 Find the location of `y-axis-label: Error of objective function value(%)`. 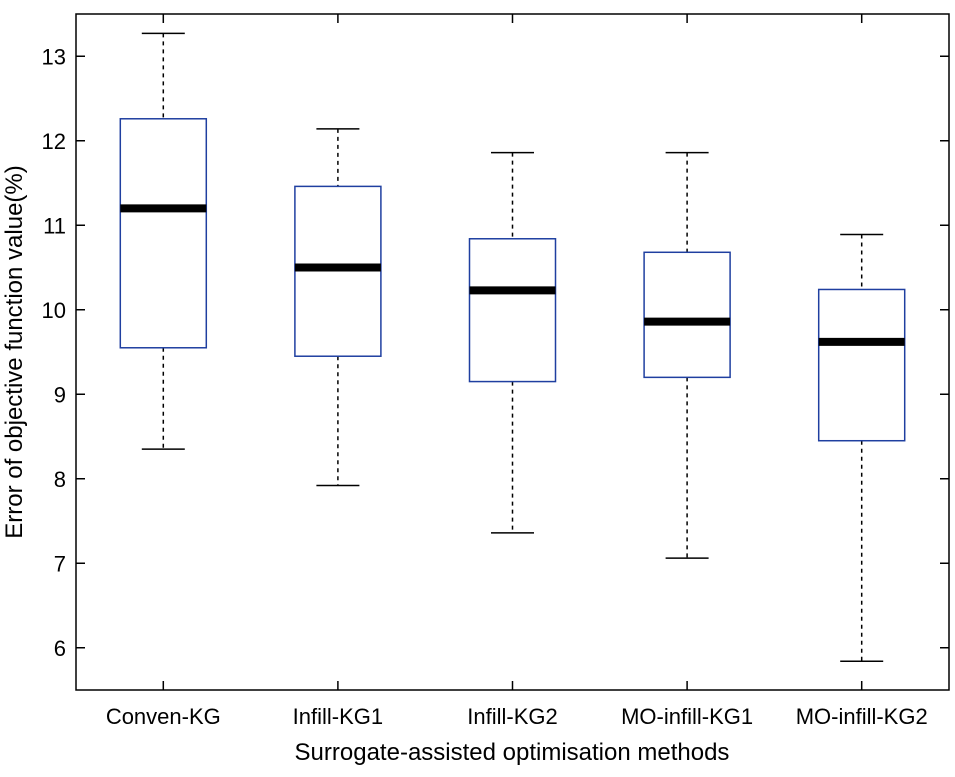

y-axis-label: Error of objective function value(%) is located at coordinates (14, 352).